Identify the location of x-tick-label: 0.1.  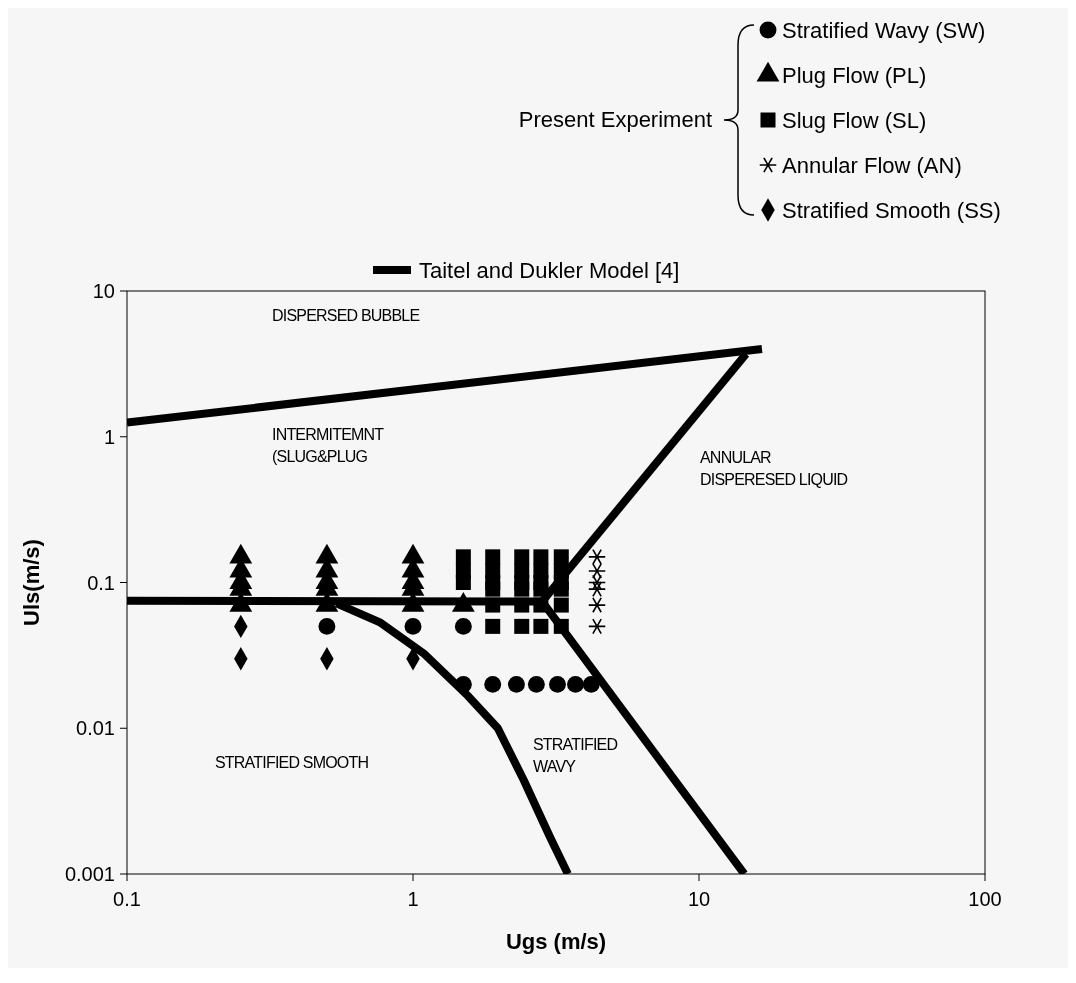
(127, 899).